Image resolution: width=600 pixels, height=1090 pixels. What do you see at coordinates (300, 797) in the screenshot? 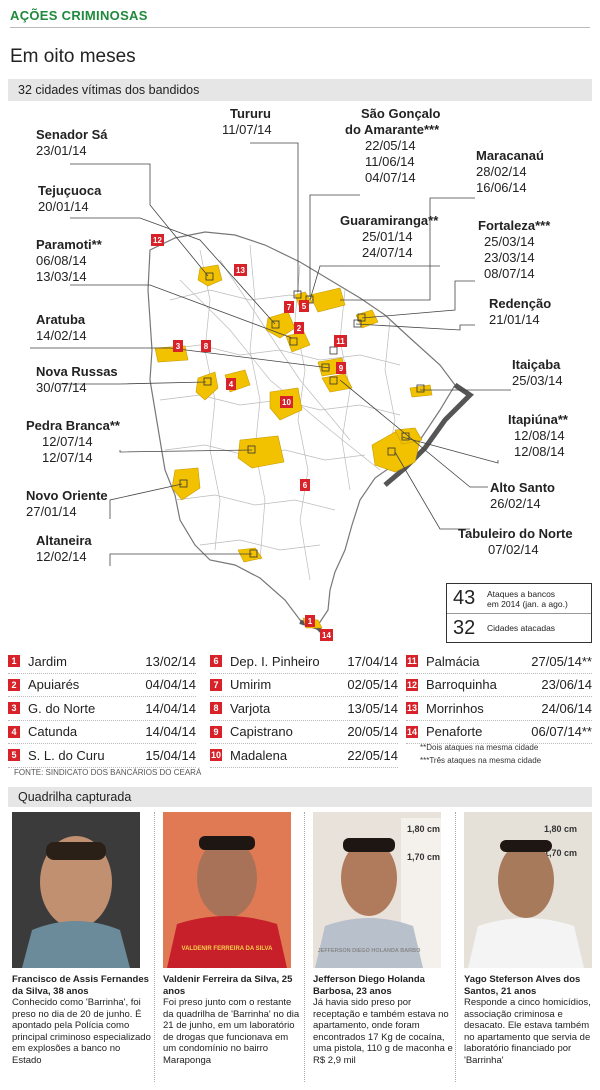
I see `gang-section-bar: Quadrilha capturada` at bounding box center [300, 797].